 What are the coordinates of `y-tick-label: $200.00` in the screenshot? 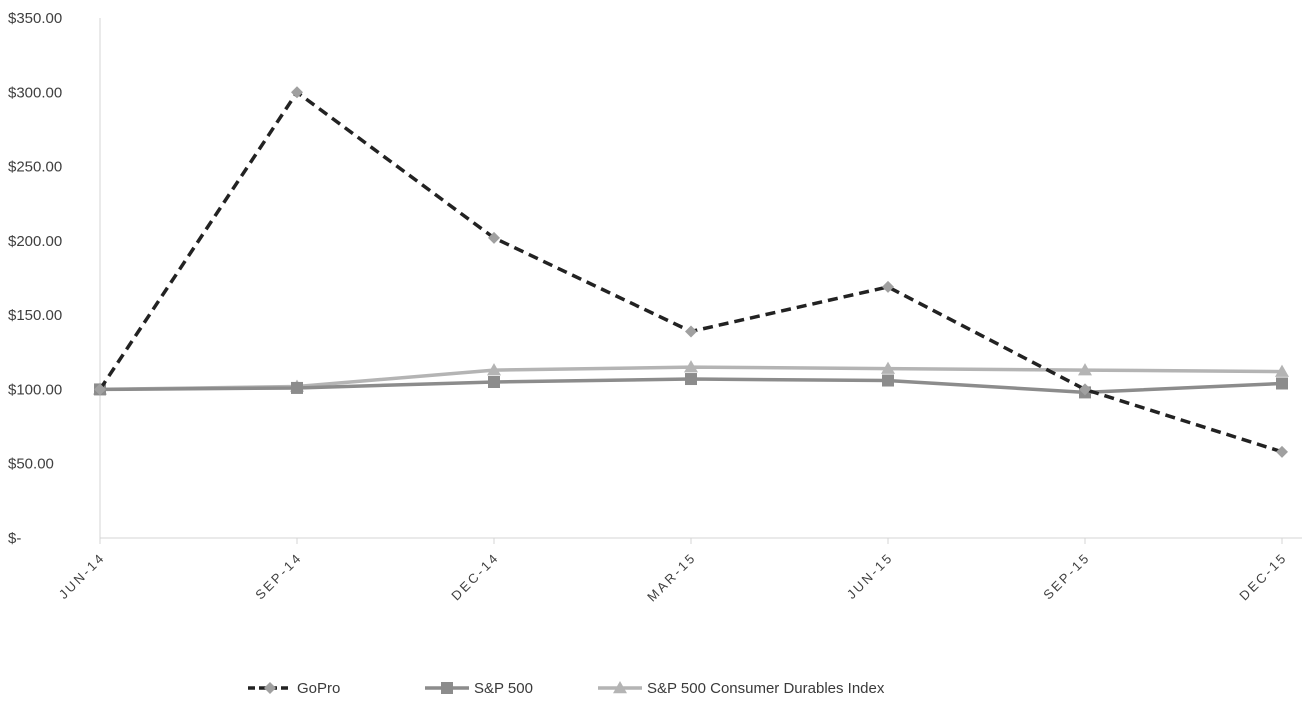 It's located at (35, 241).